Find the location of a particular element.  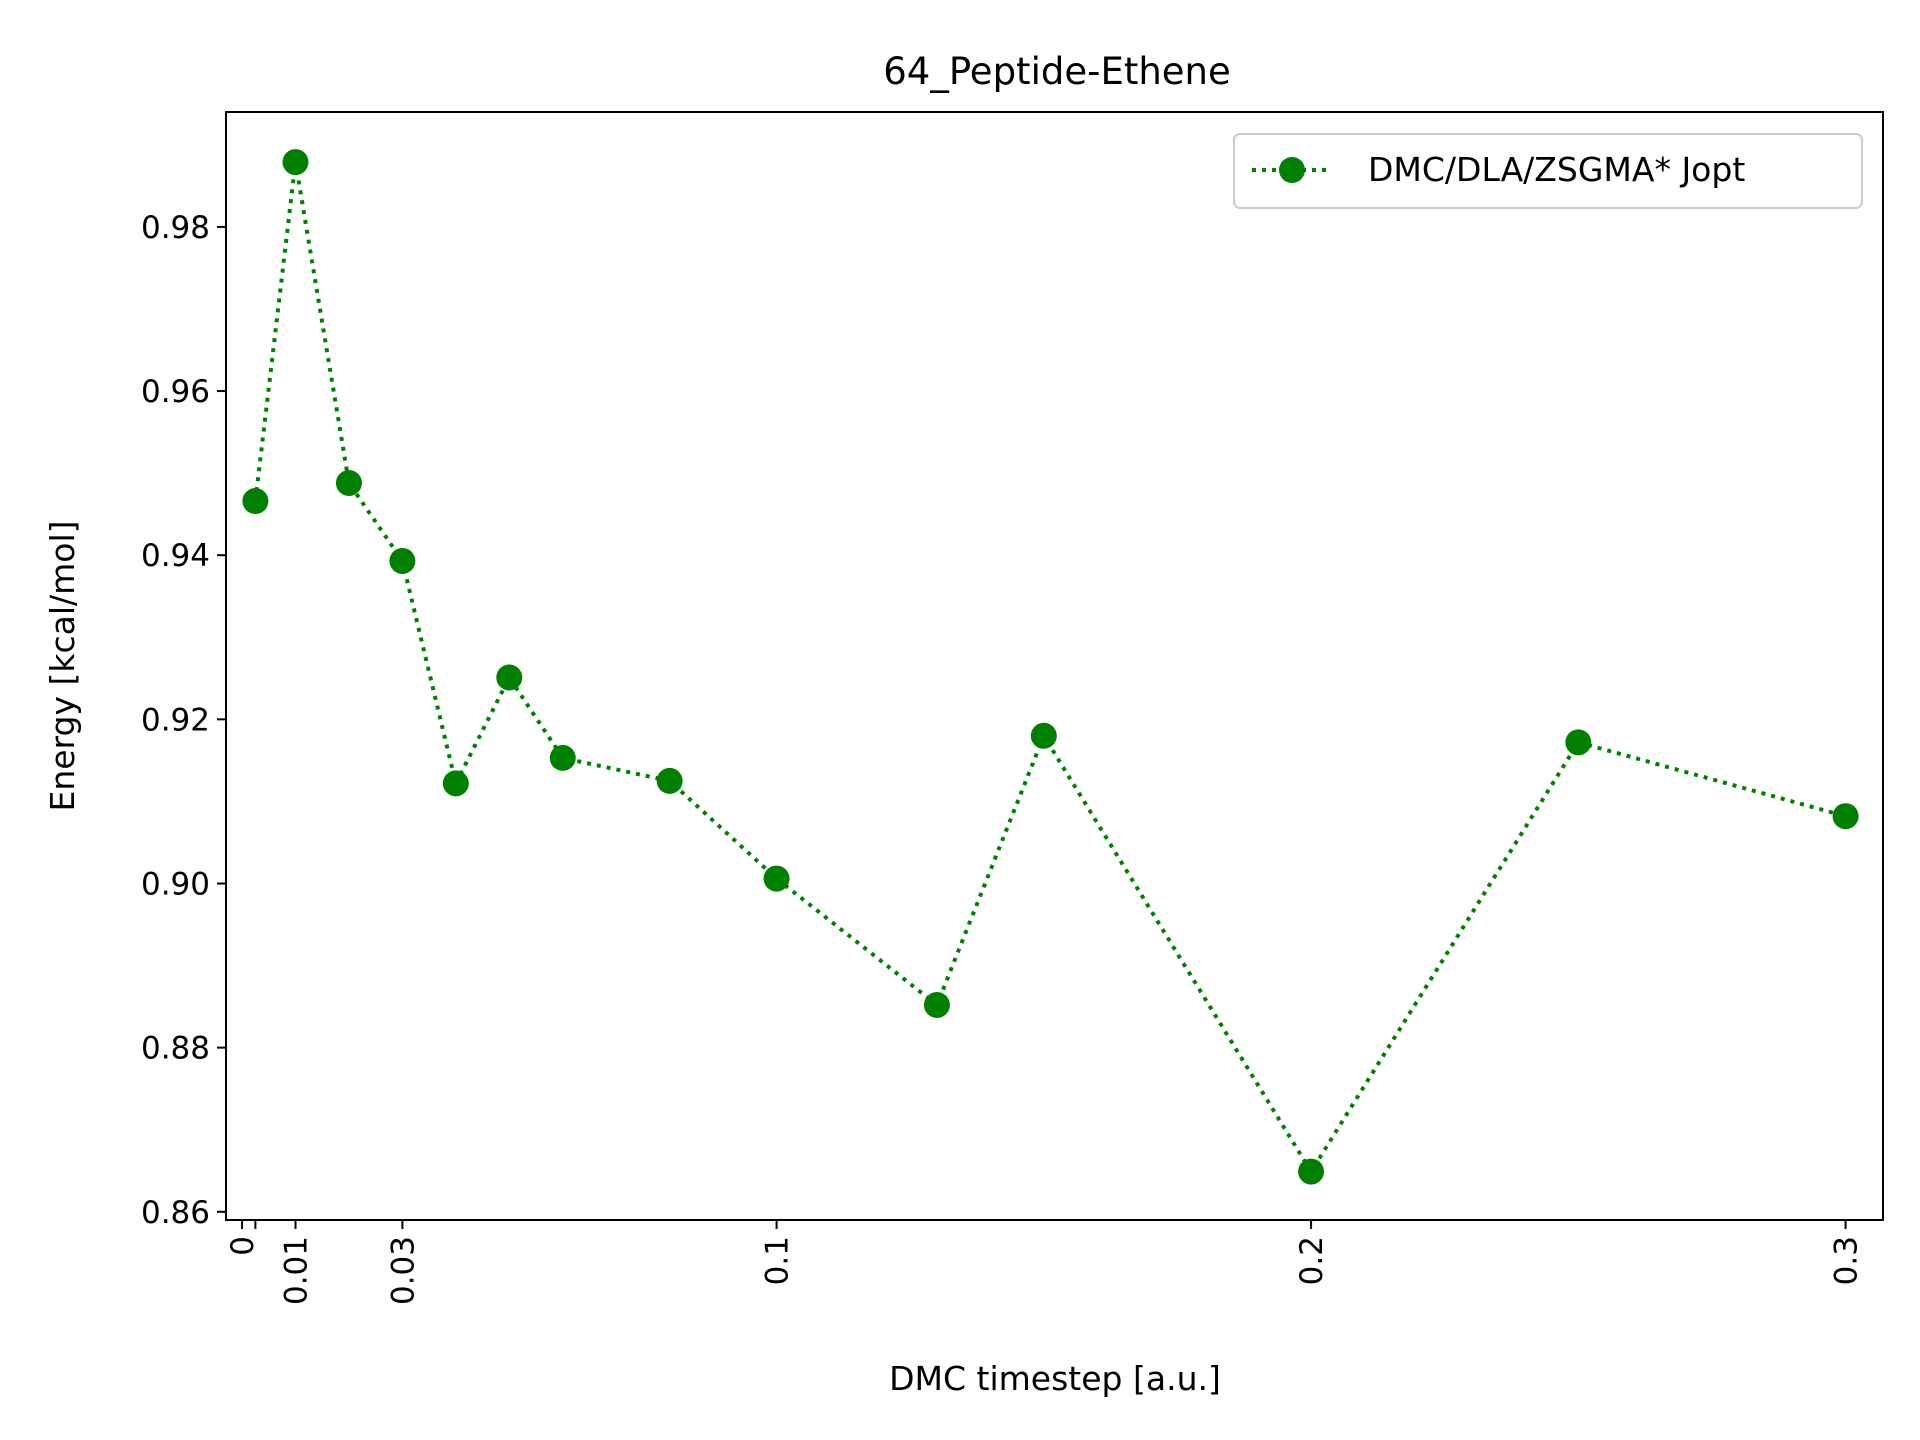

y-tick-label: 0.90 is located at coordinates (175, 884).